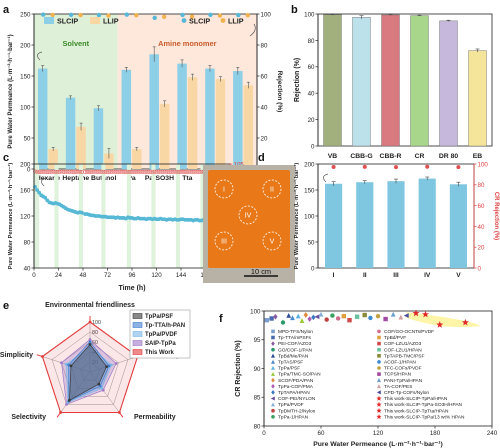 The image size is (500, 448). I want to click on radar-grid, so click(90, 370).